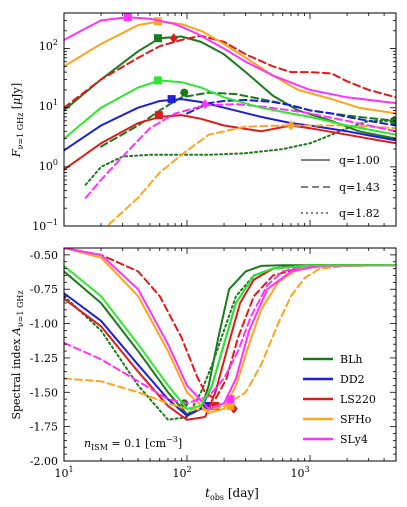  I want to click on top-series-blh-q143, so click(248, 119).